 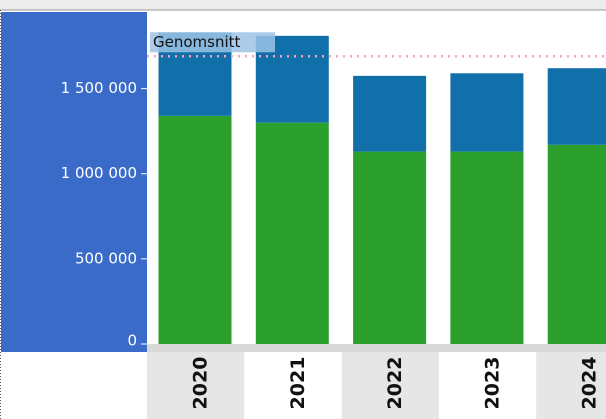 What do you see at coordinates (99, 88) in the screenshot?
I see `y-tick-label: 1 500 000` at bounding box center [99, 88].